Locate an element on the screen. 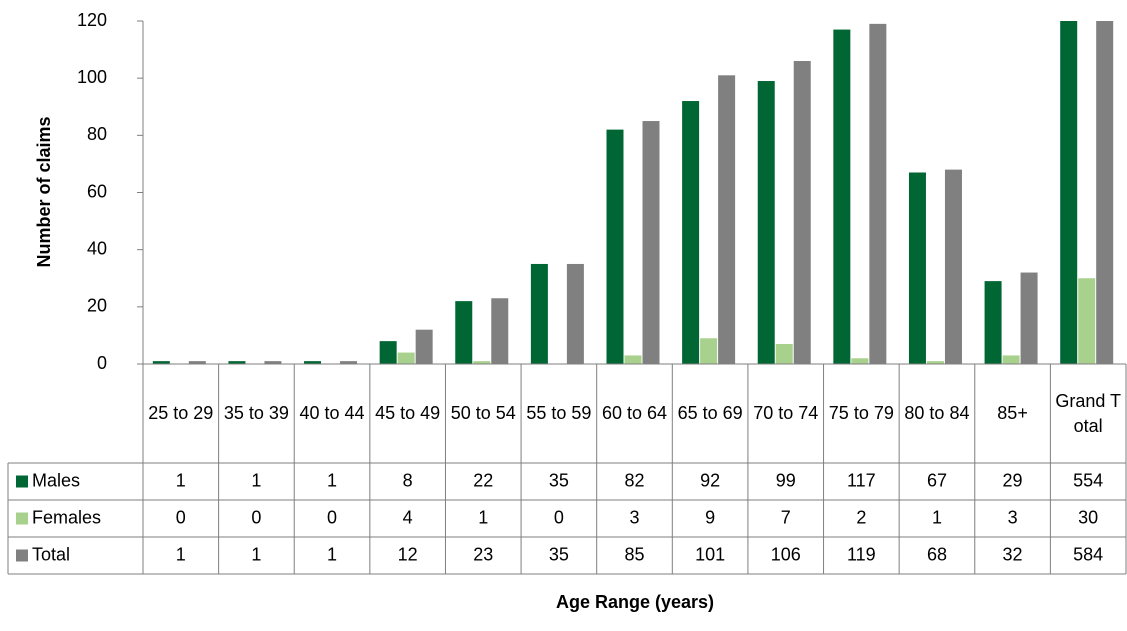 Image resolution: width=1127 pixels, height=631 pixels. table-value: 85 is located at coordinates (634, 554).